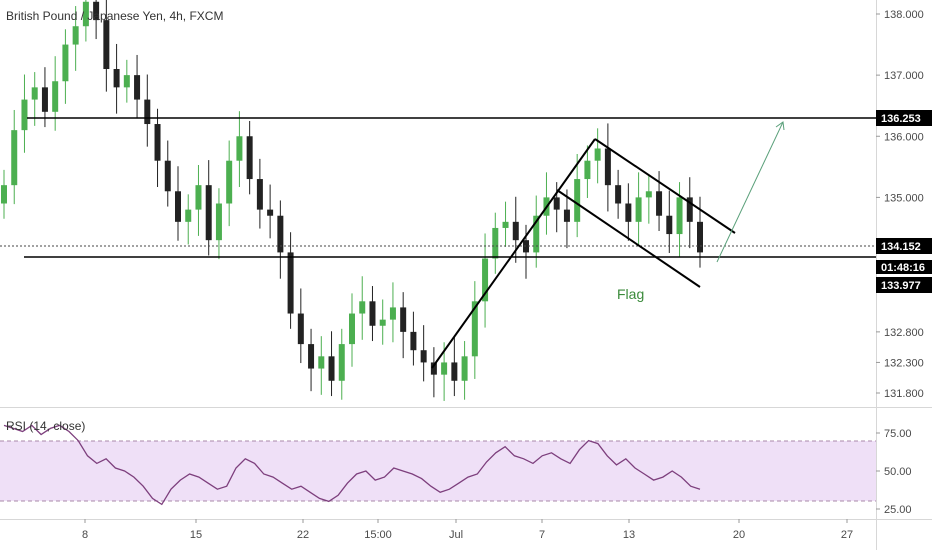 This screenshot has width=932, height=550. What do you see at coordinates (847, 535) in the screenshot?
I see `time-tick-label: 27` at bounding box center [847, 535].